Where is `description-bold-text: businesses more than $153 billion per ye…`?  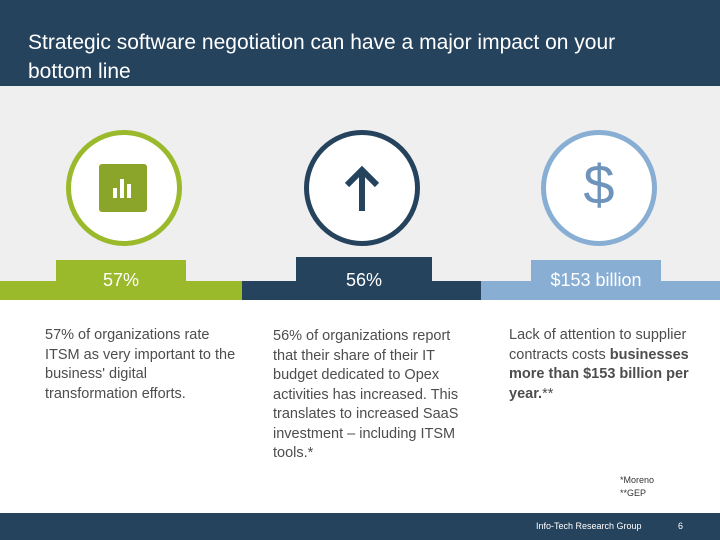
description-bold-text: businesses more than $153 billion per ye… is located at coordinates (599, 374).